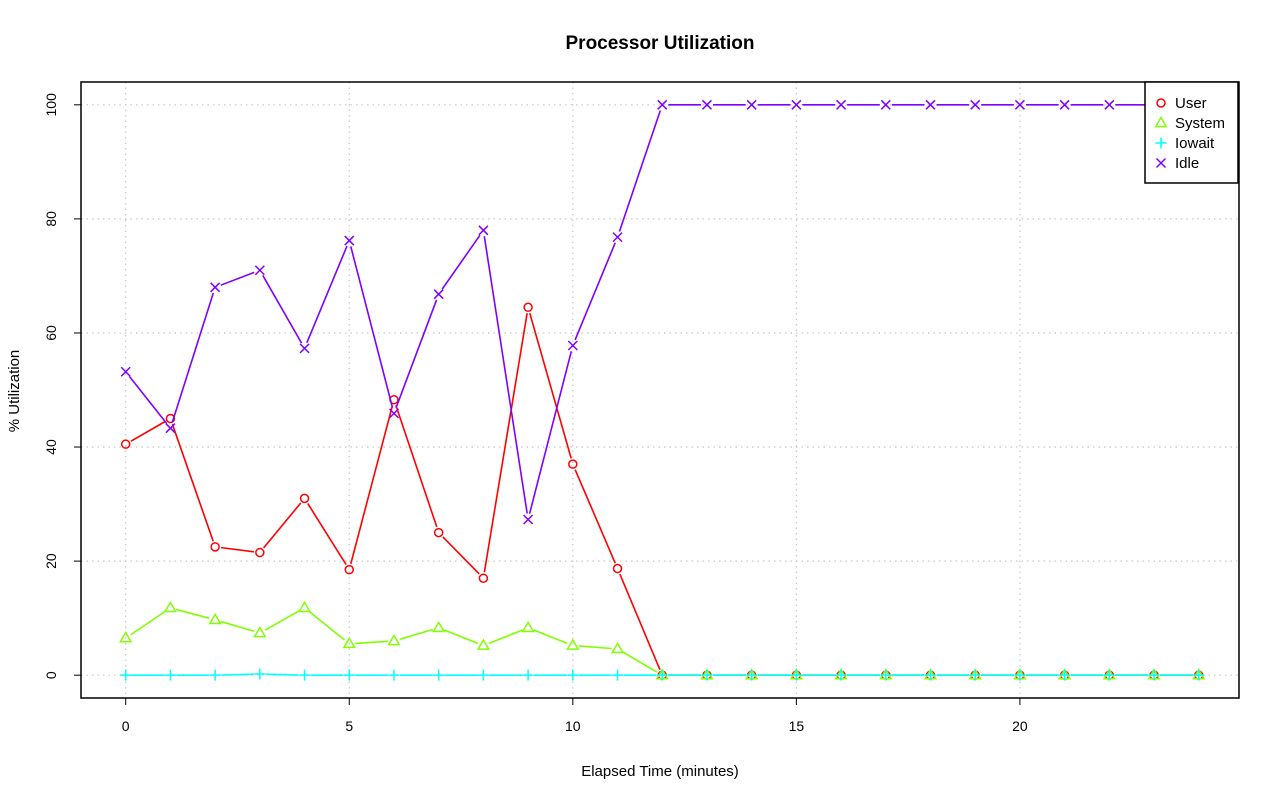 This screenshot has width=1280, height=801. Describe the element at coordinates (573, 726) in the screenshot. I see `x-tick-label: 10` at that location.